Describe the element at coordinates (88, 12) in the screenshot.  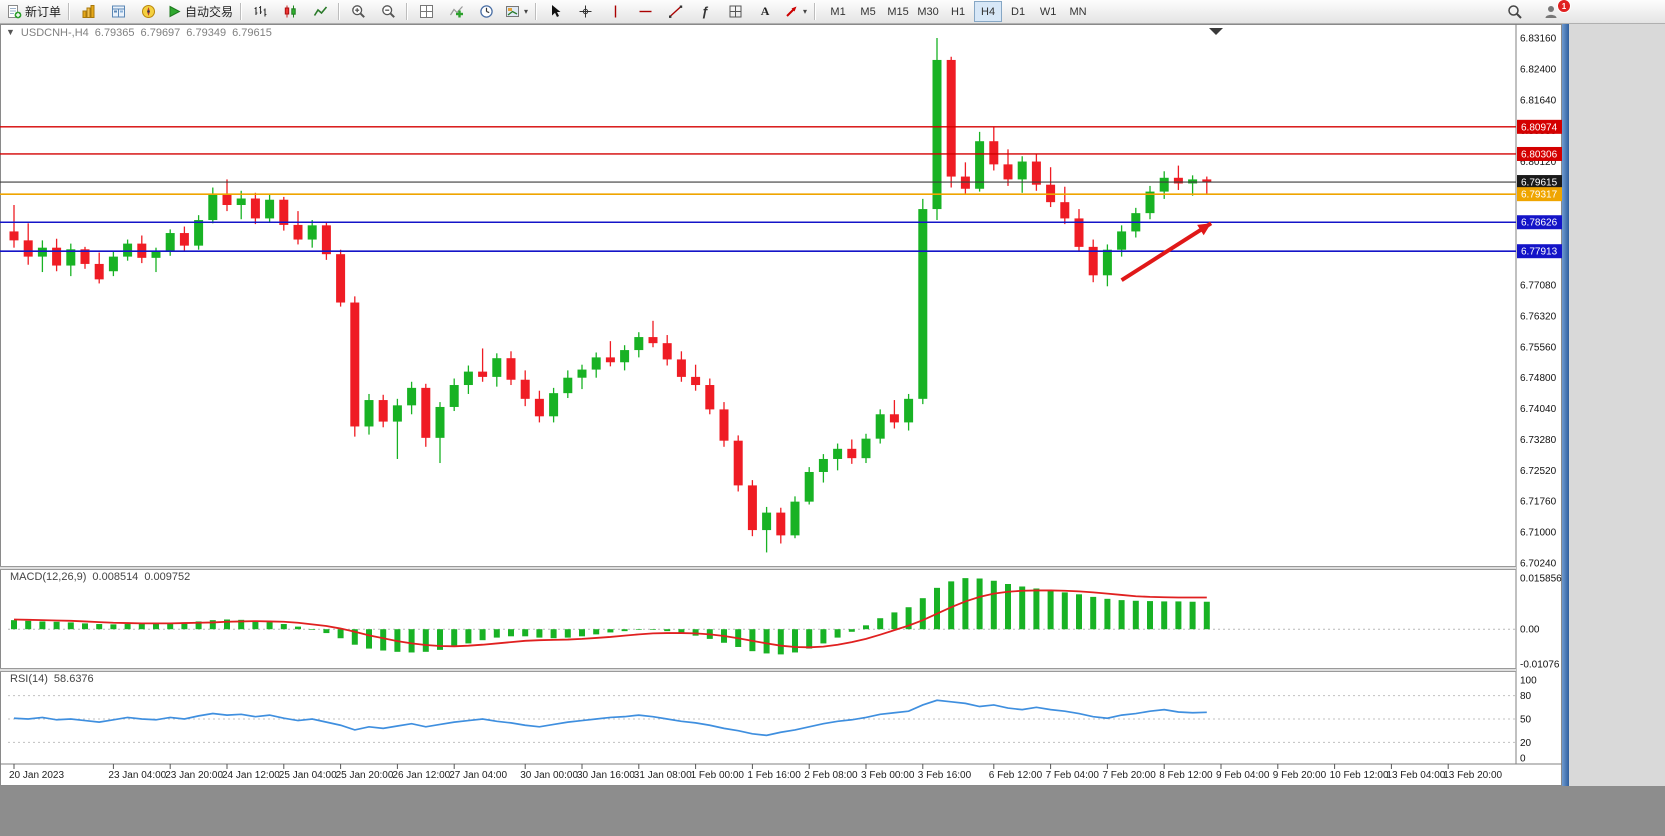
I see `new-chart-button` at that location.